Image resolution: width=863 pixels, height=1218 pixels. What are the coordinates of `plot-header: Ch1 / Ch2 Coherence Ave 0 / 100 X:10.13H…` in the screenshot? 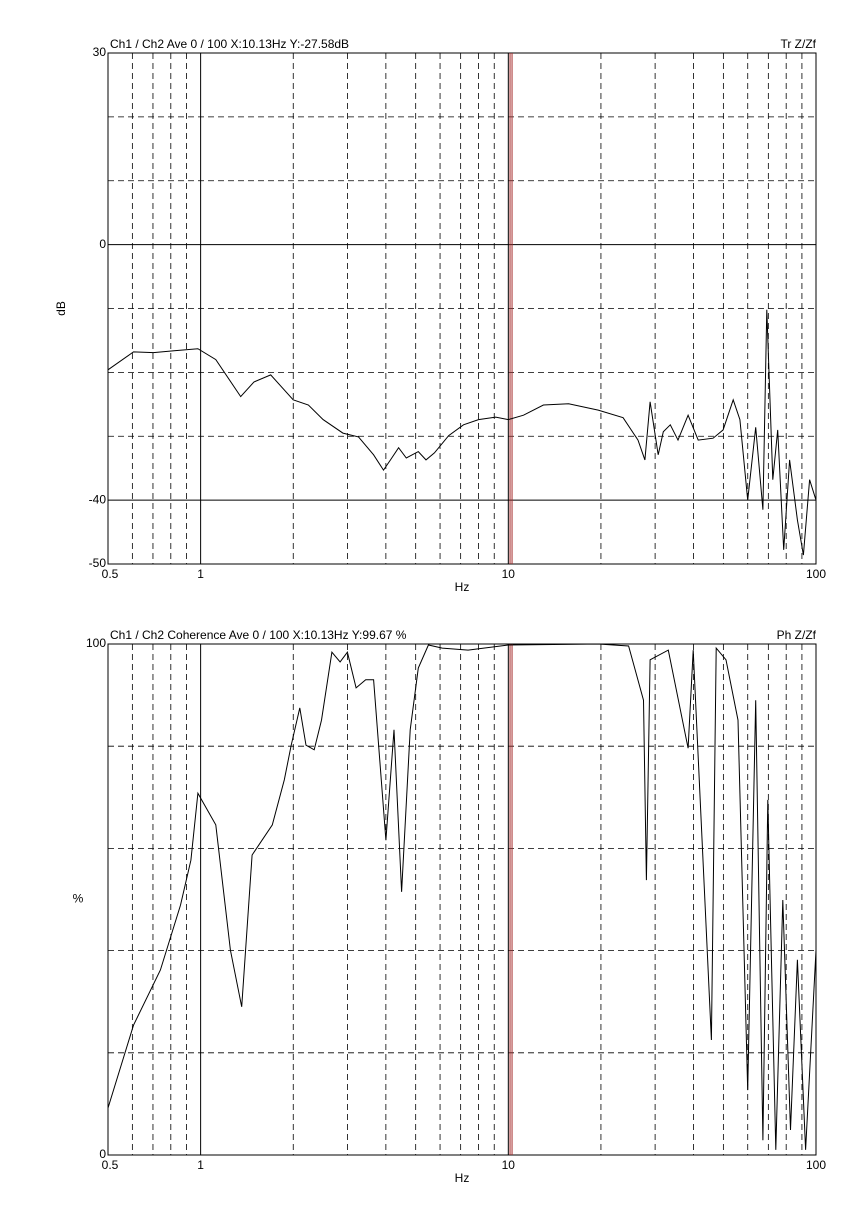 It's located at (258, 635).